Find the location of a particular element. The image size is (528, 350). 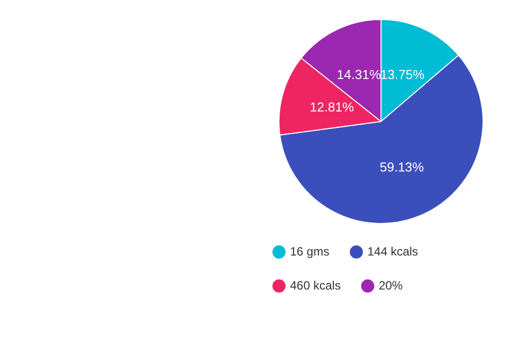

data-label: 59.13% is located at coordinates (402, 167).